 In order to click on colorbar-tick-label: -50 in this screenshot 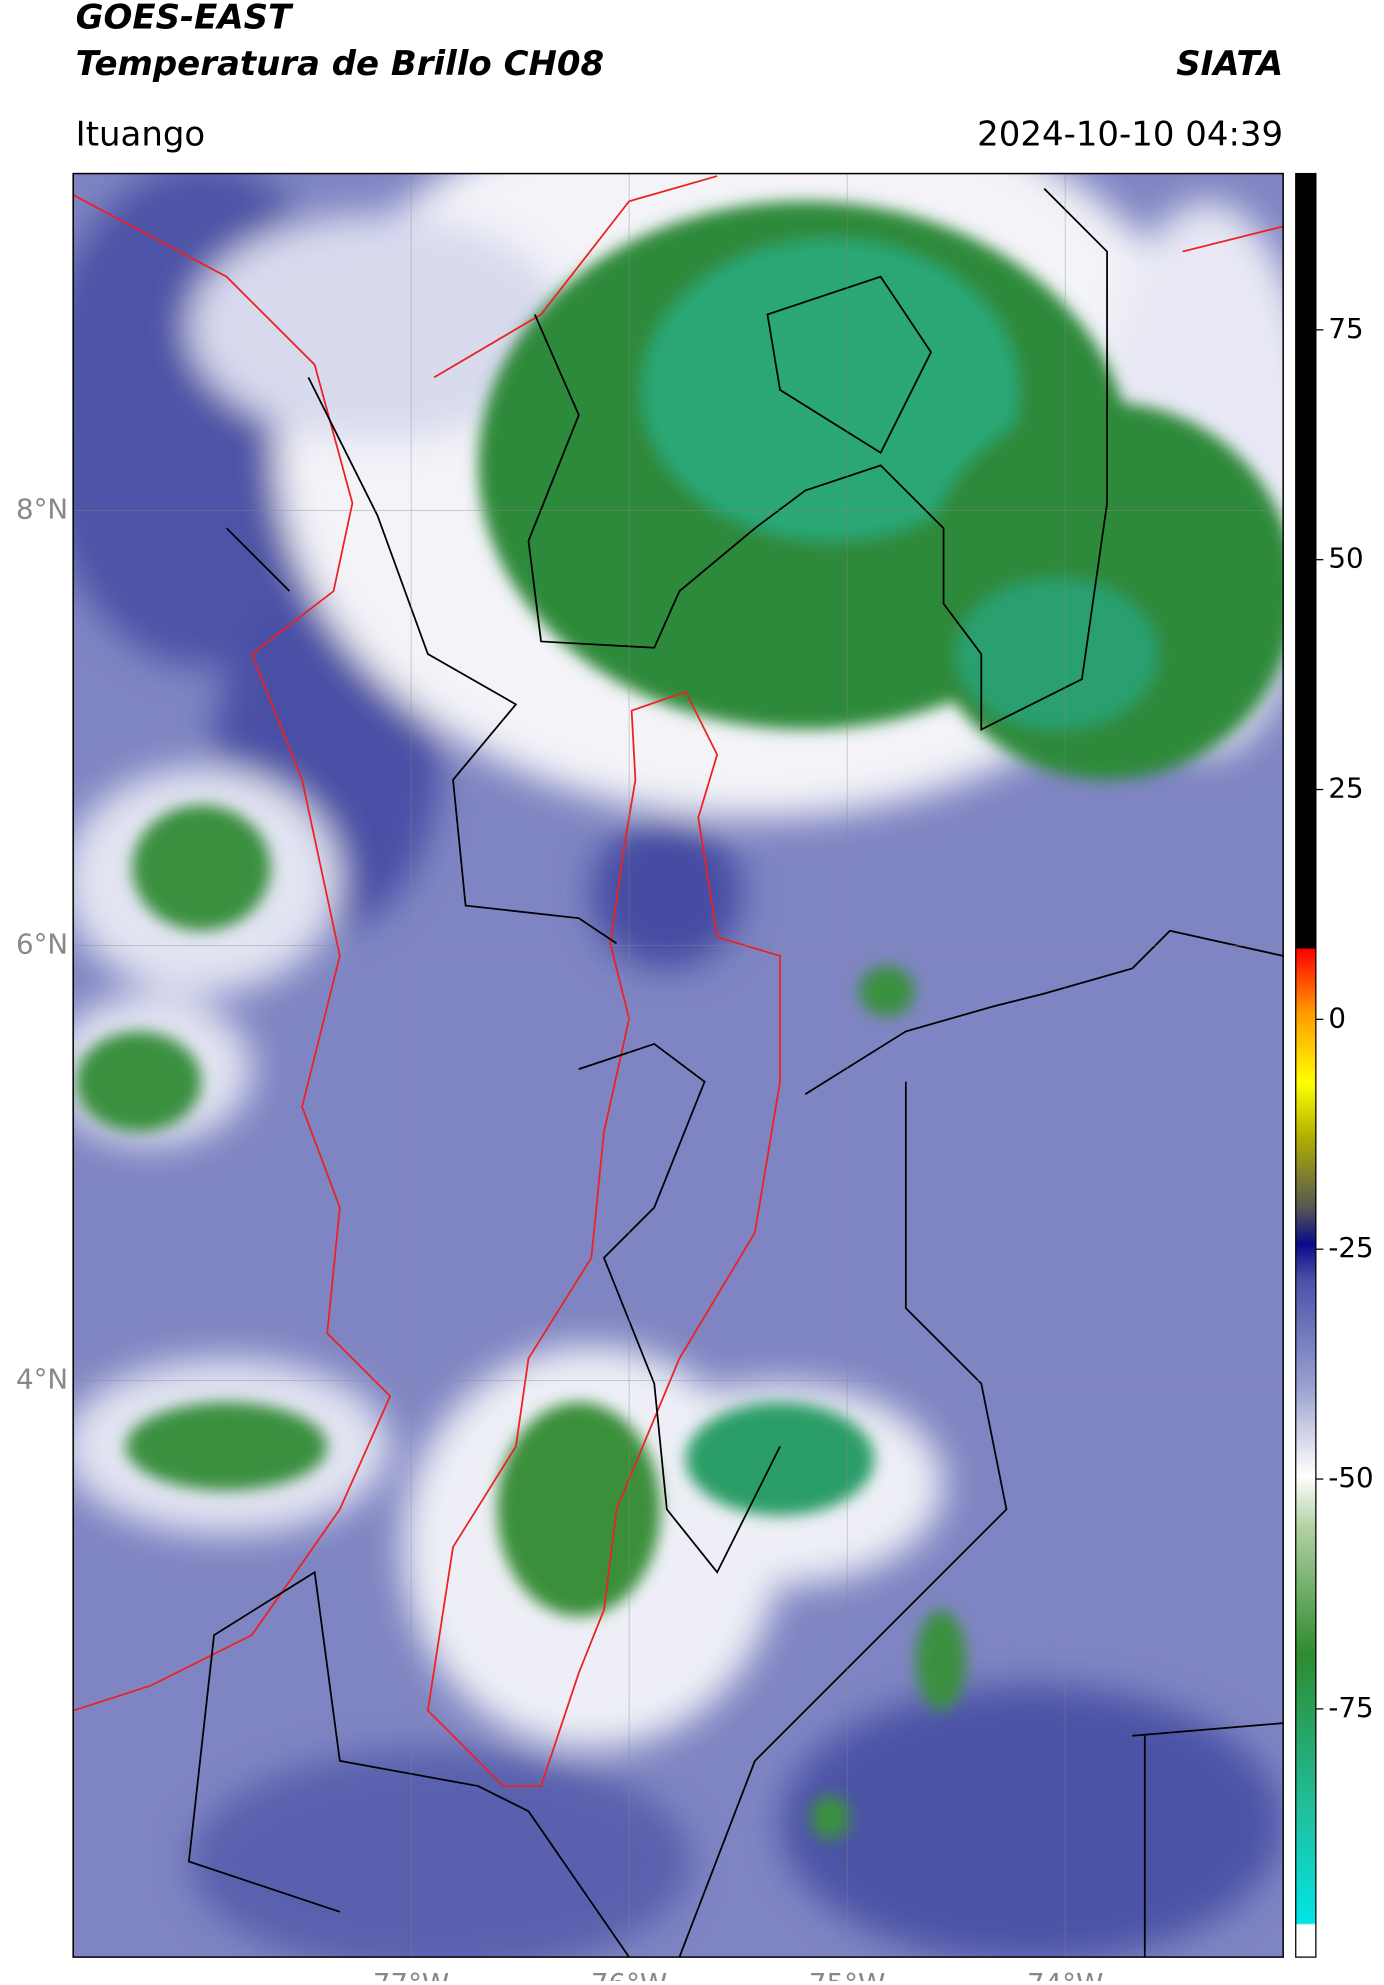, I will do `click(1350, 1477)`.